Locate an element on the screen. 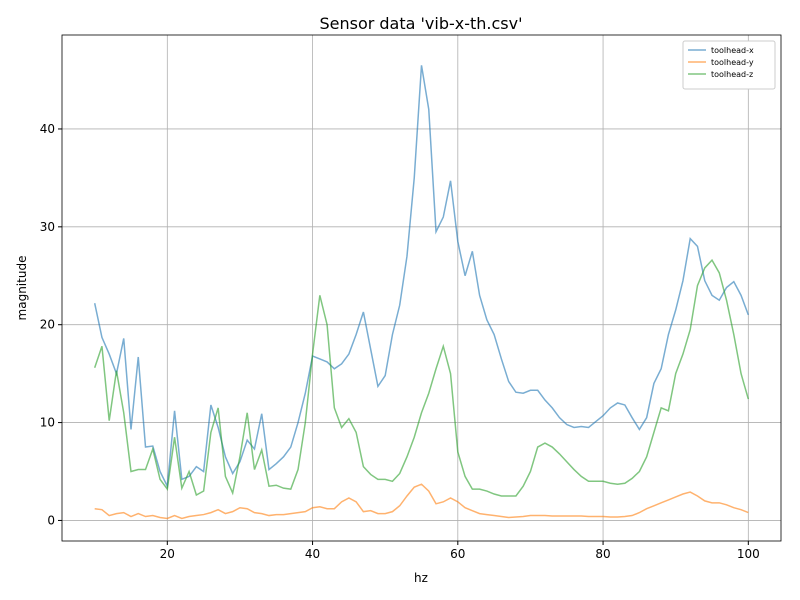 This screenshot has width=800, height=600. y-tick-label: 20 is located at coordinates (47, 325).